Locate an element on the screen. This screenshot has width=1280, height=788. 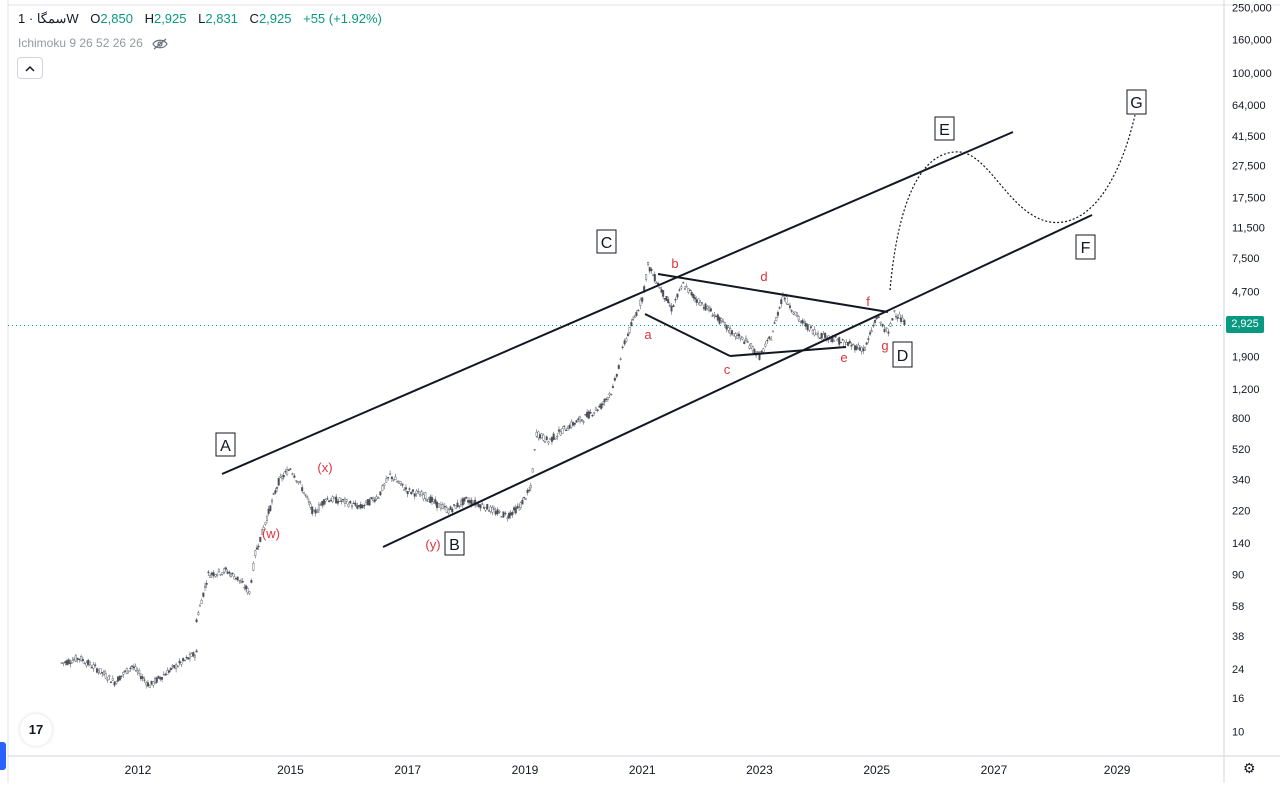
y-tick-label: 16 is located at coordinates (1238, 699).